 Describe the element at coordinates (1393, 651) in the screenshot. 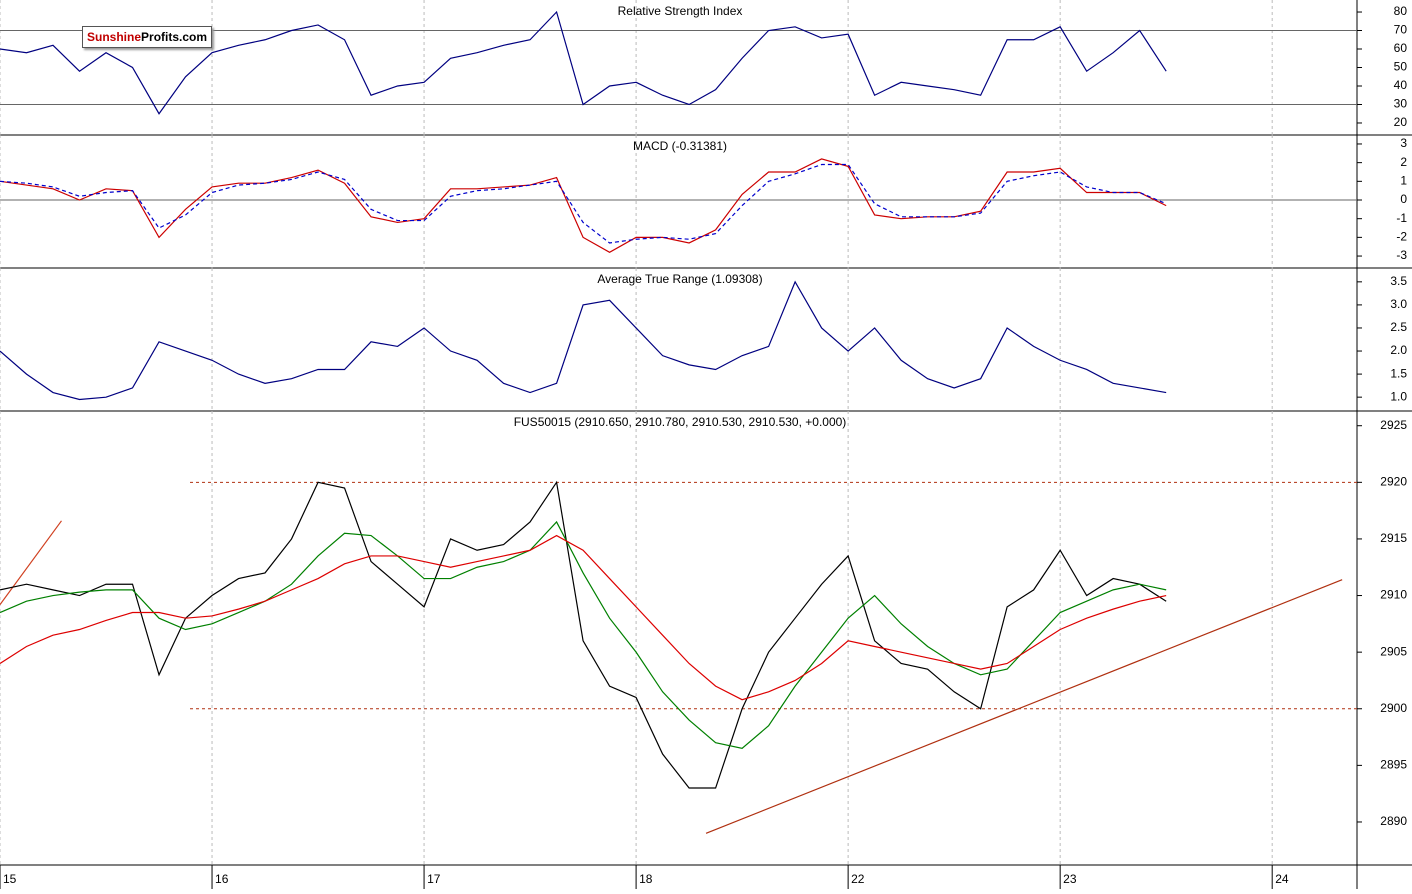

I see `y-tick-label: 2905` at that location.